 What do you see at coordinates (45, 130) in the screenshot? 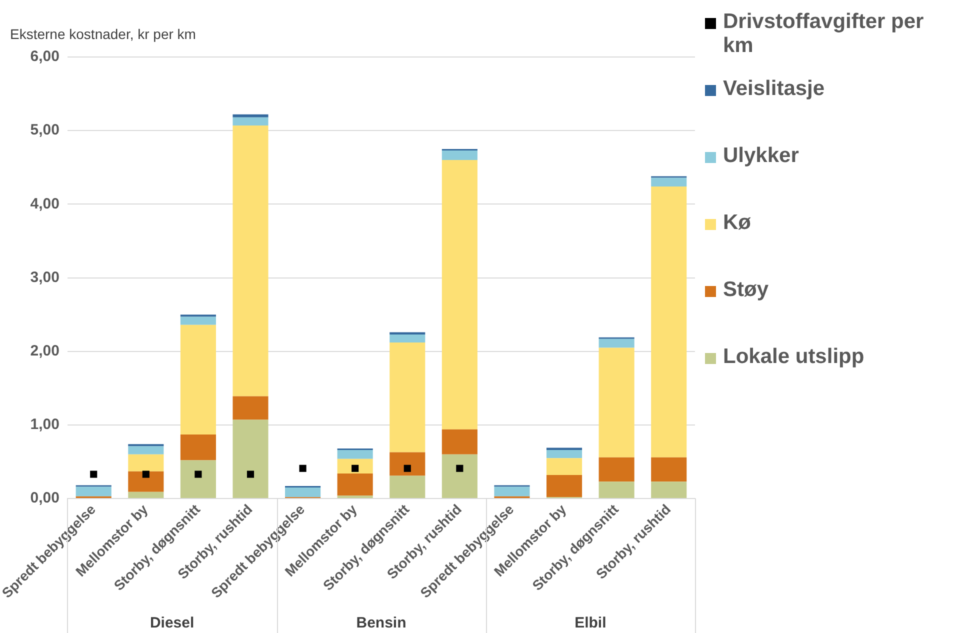
I see `y-tick-label: 5,00` at bounding box center [45, 130].